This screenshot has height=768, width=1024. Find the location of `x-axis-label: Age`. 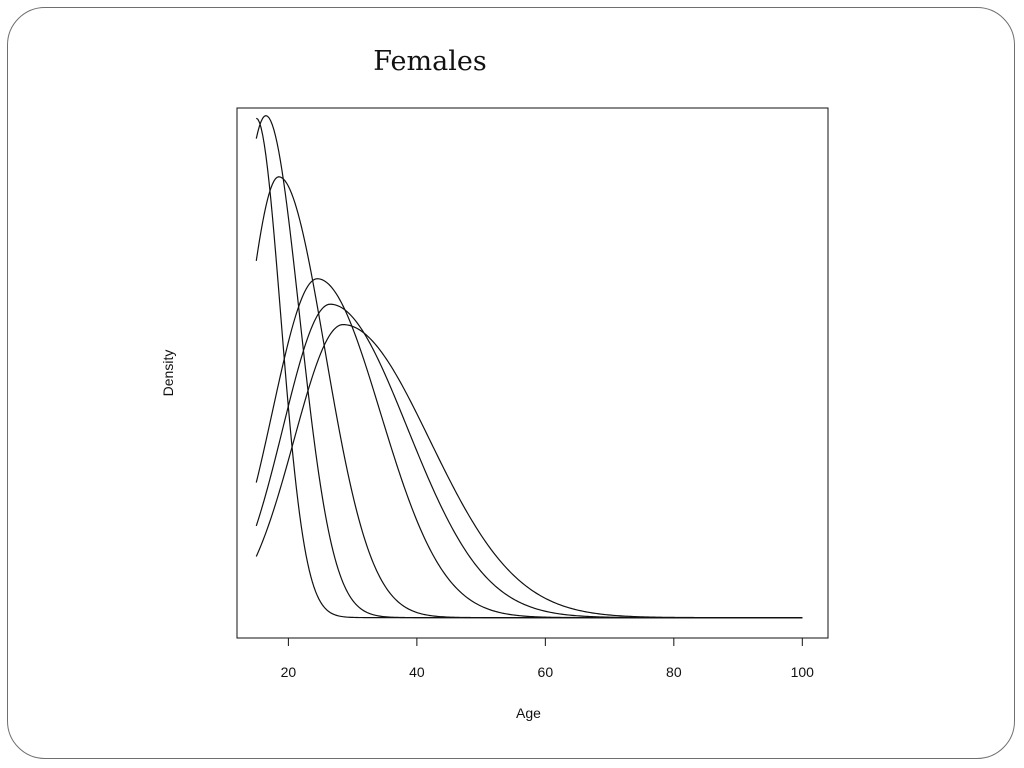

x-axis-label: Age is located at coordinates (528, 713).